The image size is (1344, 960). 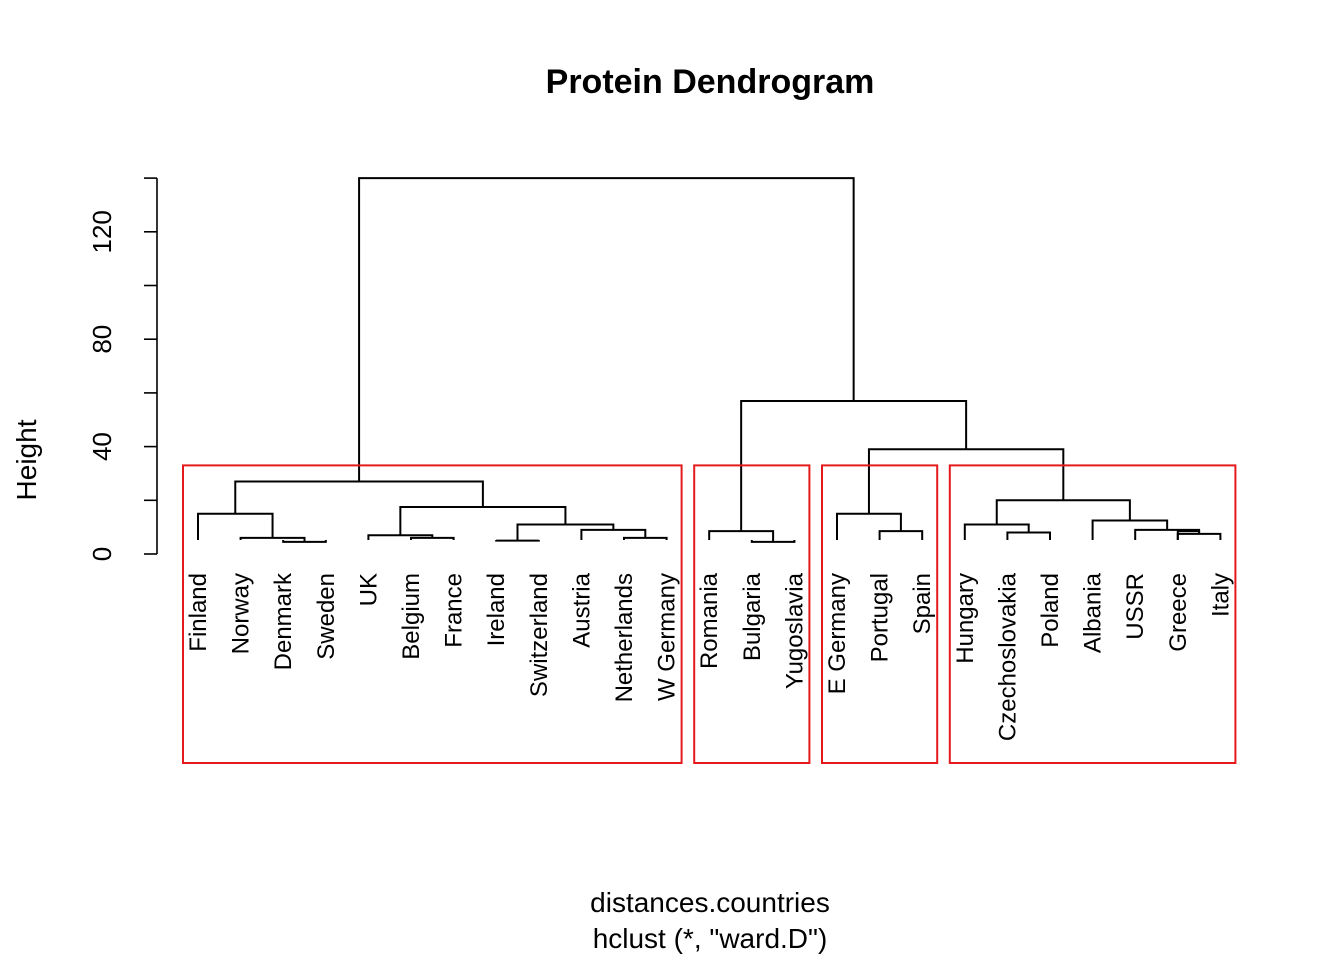 I want to click on leaf-label: W Germany, so click(x=667, y=637).